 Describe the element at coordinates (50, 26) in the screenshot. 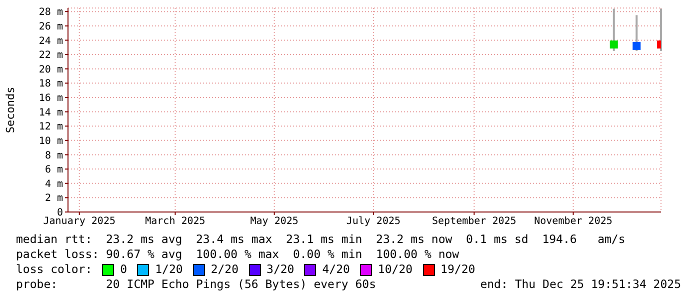

I see `y-tick-label: 26 m` at that location.